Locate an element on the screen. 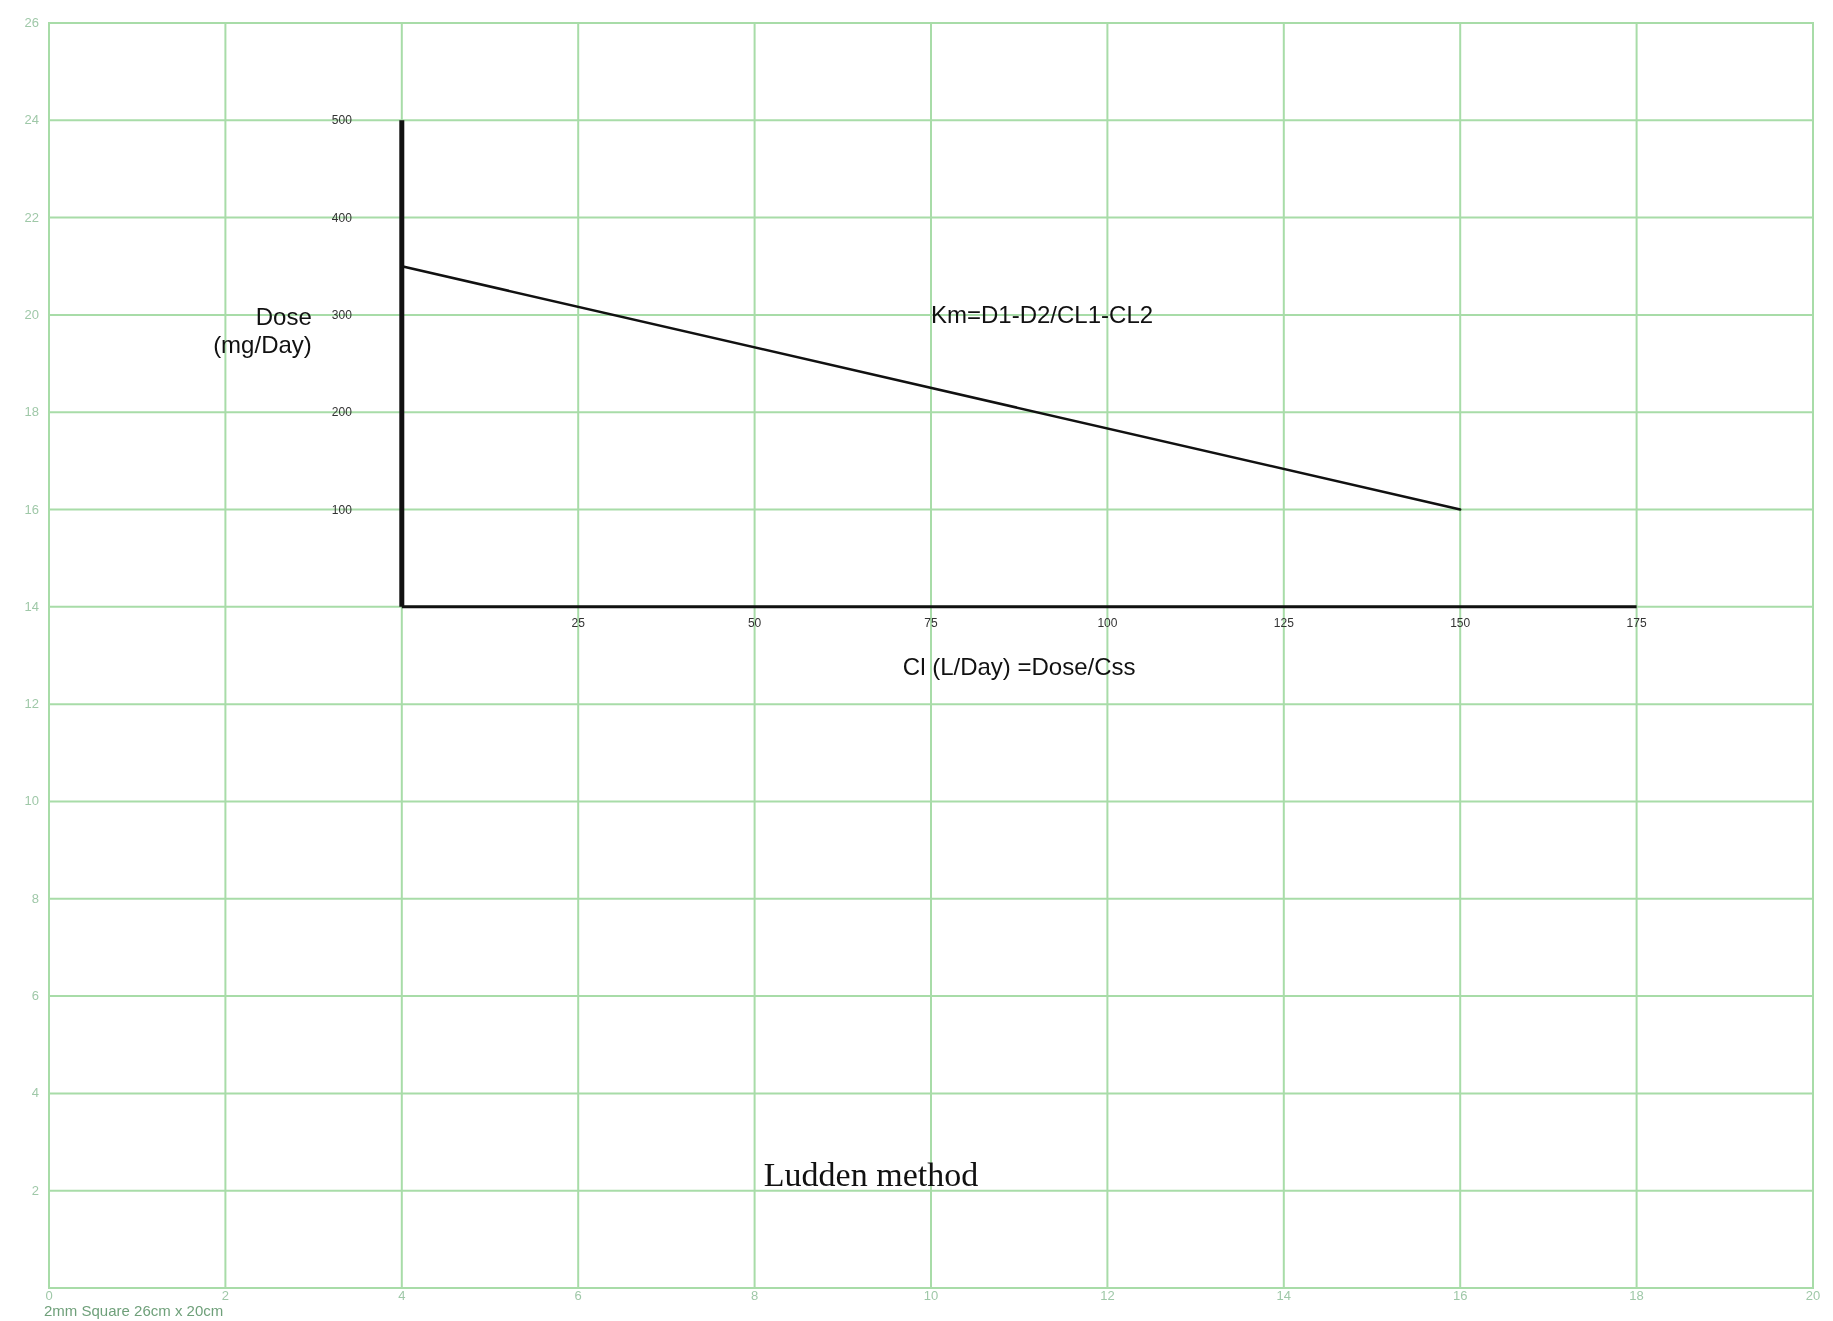  y2-tick-label: 12 is located at coordinates (31, 704).